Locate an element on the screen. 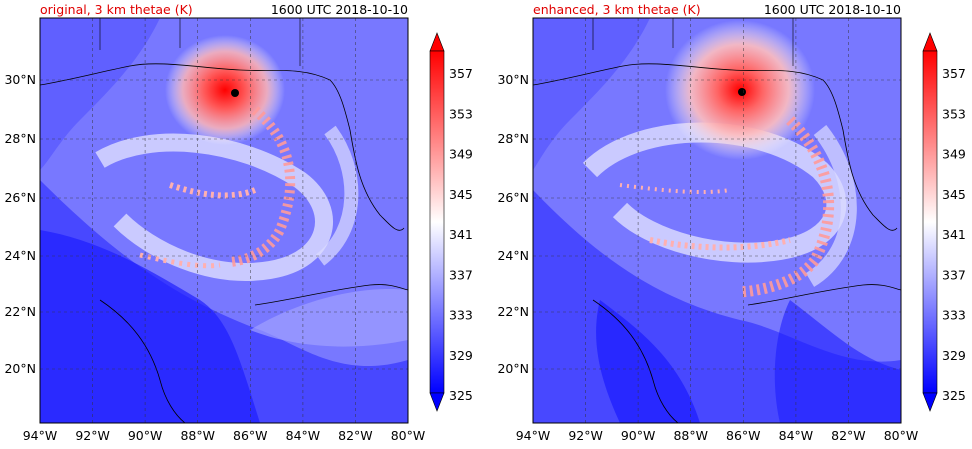  panel-title: enhanced, 3 km thetae (K) is located at coordinates (617, 9).